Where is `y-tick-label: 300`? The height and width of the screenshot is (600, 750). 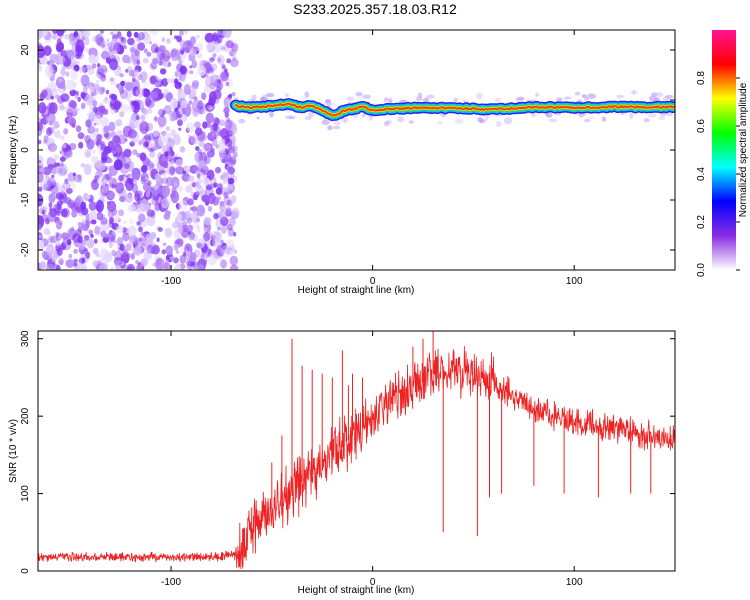
y-tick-label: 300 is located at coordinates (25, 338).